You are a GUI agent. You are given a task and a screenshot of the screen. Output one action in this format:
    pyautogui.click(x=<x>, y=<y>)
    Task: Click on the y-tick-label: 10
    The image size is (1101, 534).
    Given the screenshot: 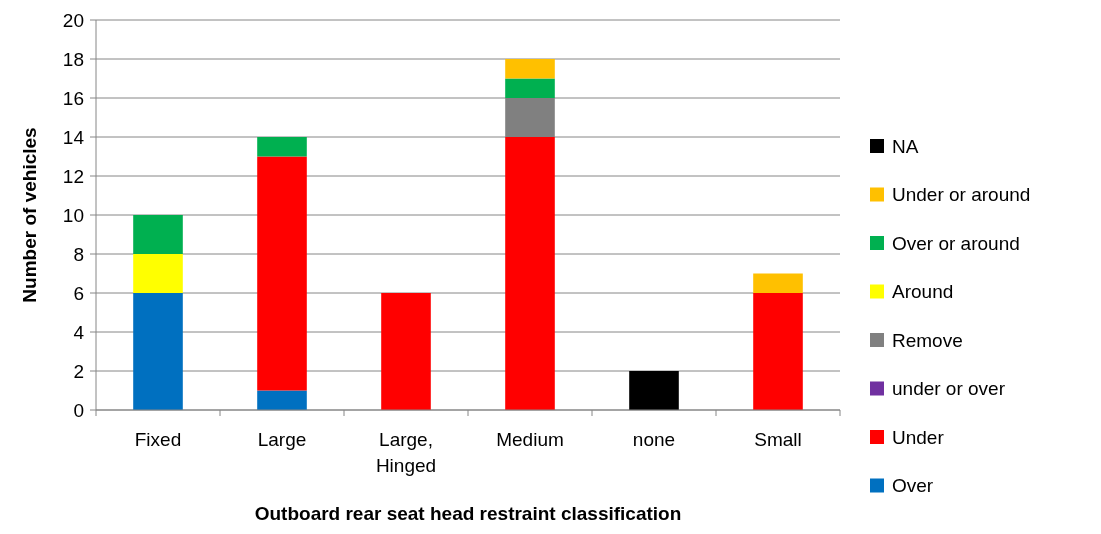 What is the action you would take?
    pyautogui.click(x=73, y=215)
    